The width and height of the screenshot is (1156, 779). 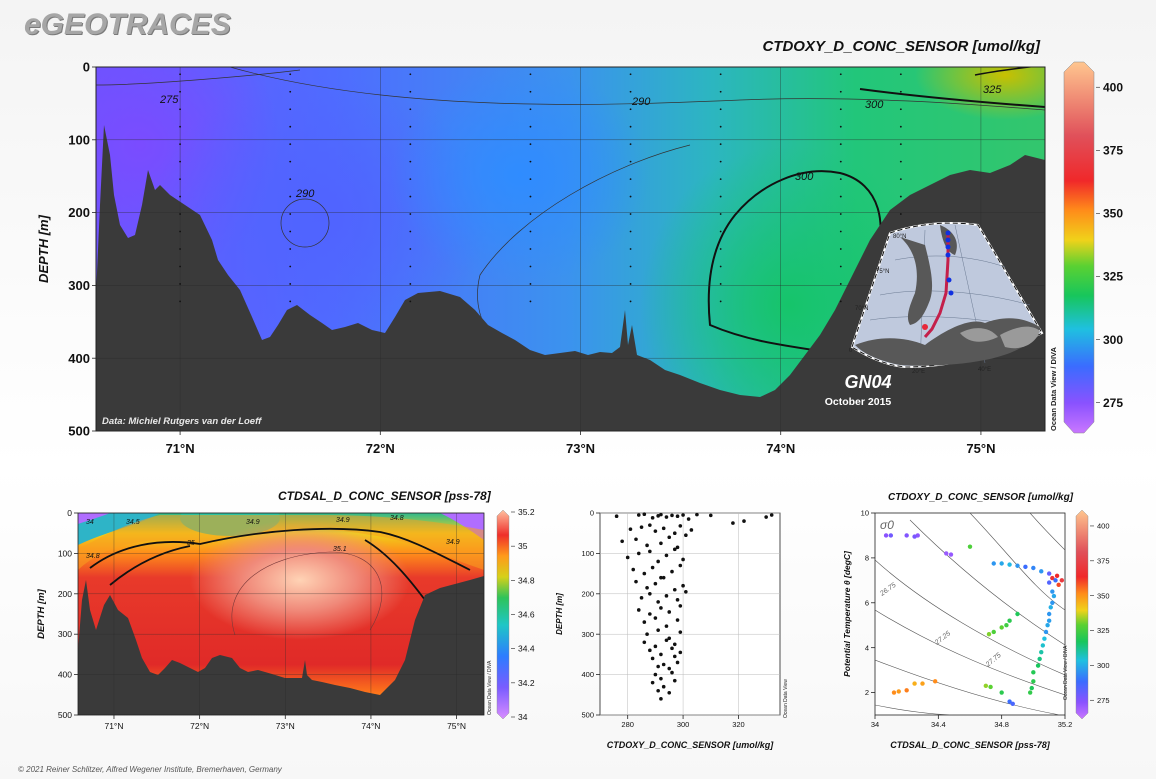 I want to click on seafloor, so click(x=281, y=645).